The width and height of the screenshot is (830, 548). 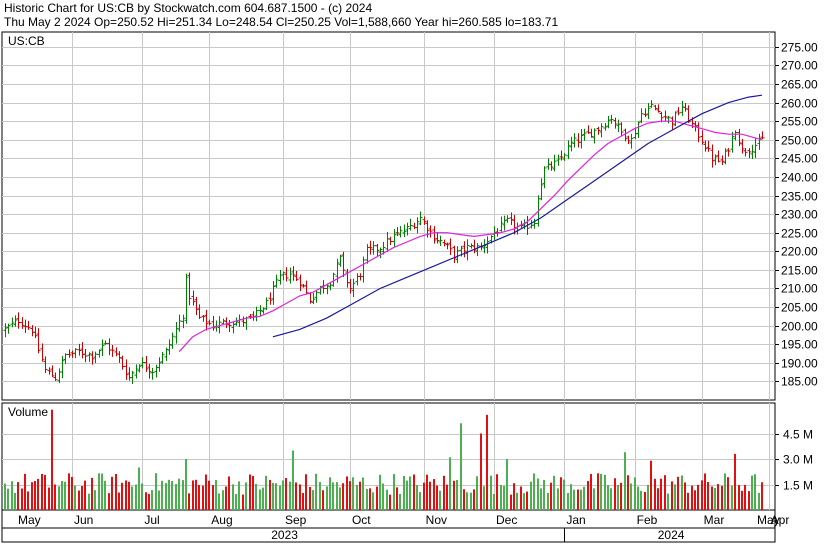 I want to click on month-label: Nov, so click(x=436, y=520).